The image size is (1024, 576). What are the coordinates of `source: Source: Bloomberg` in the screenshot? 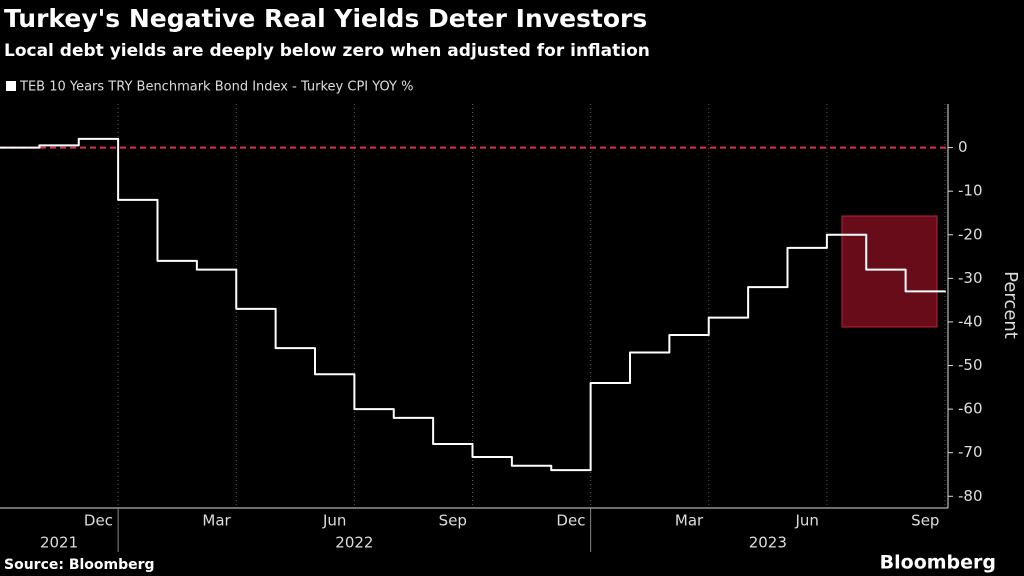 It's located at (79, 565).